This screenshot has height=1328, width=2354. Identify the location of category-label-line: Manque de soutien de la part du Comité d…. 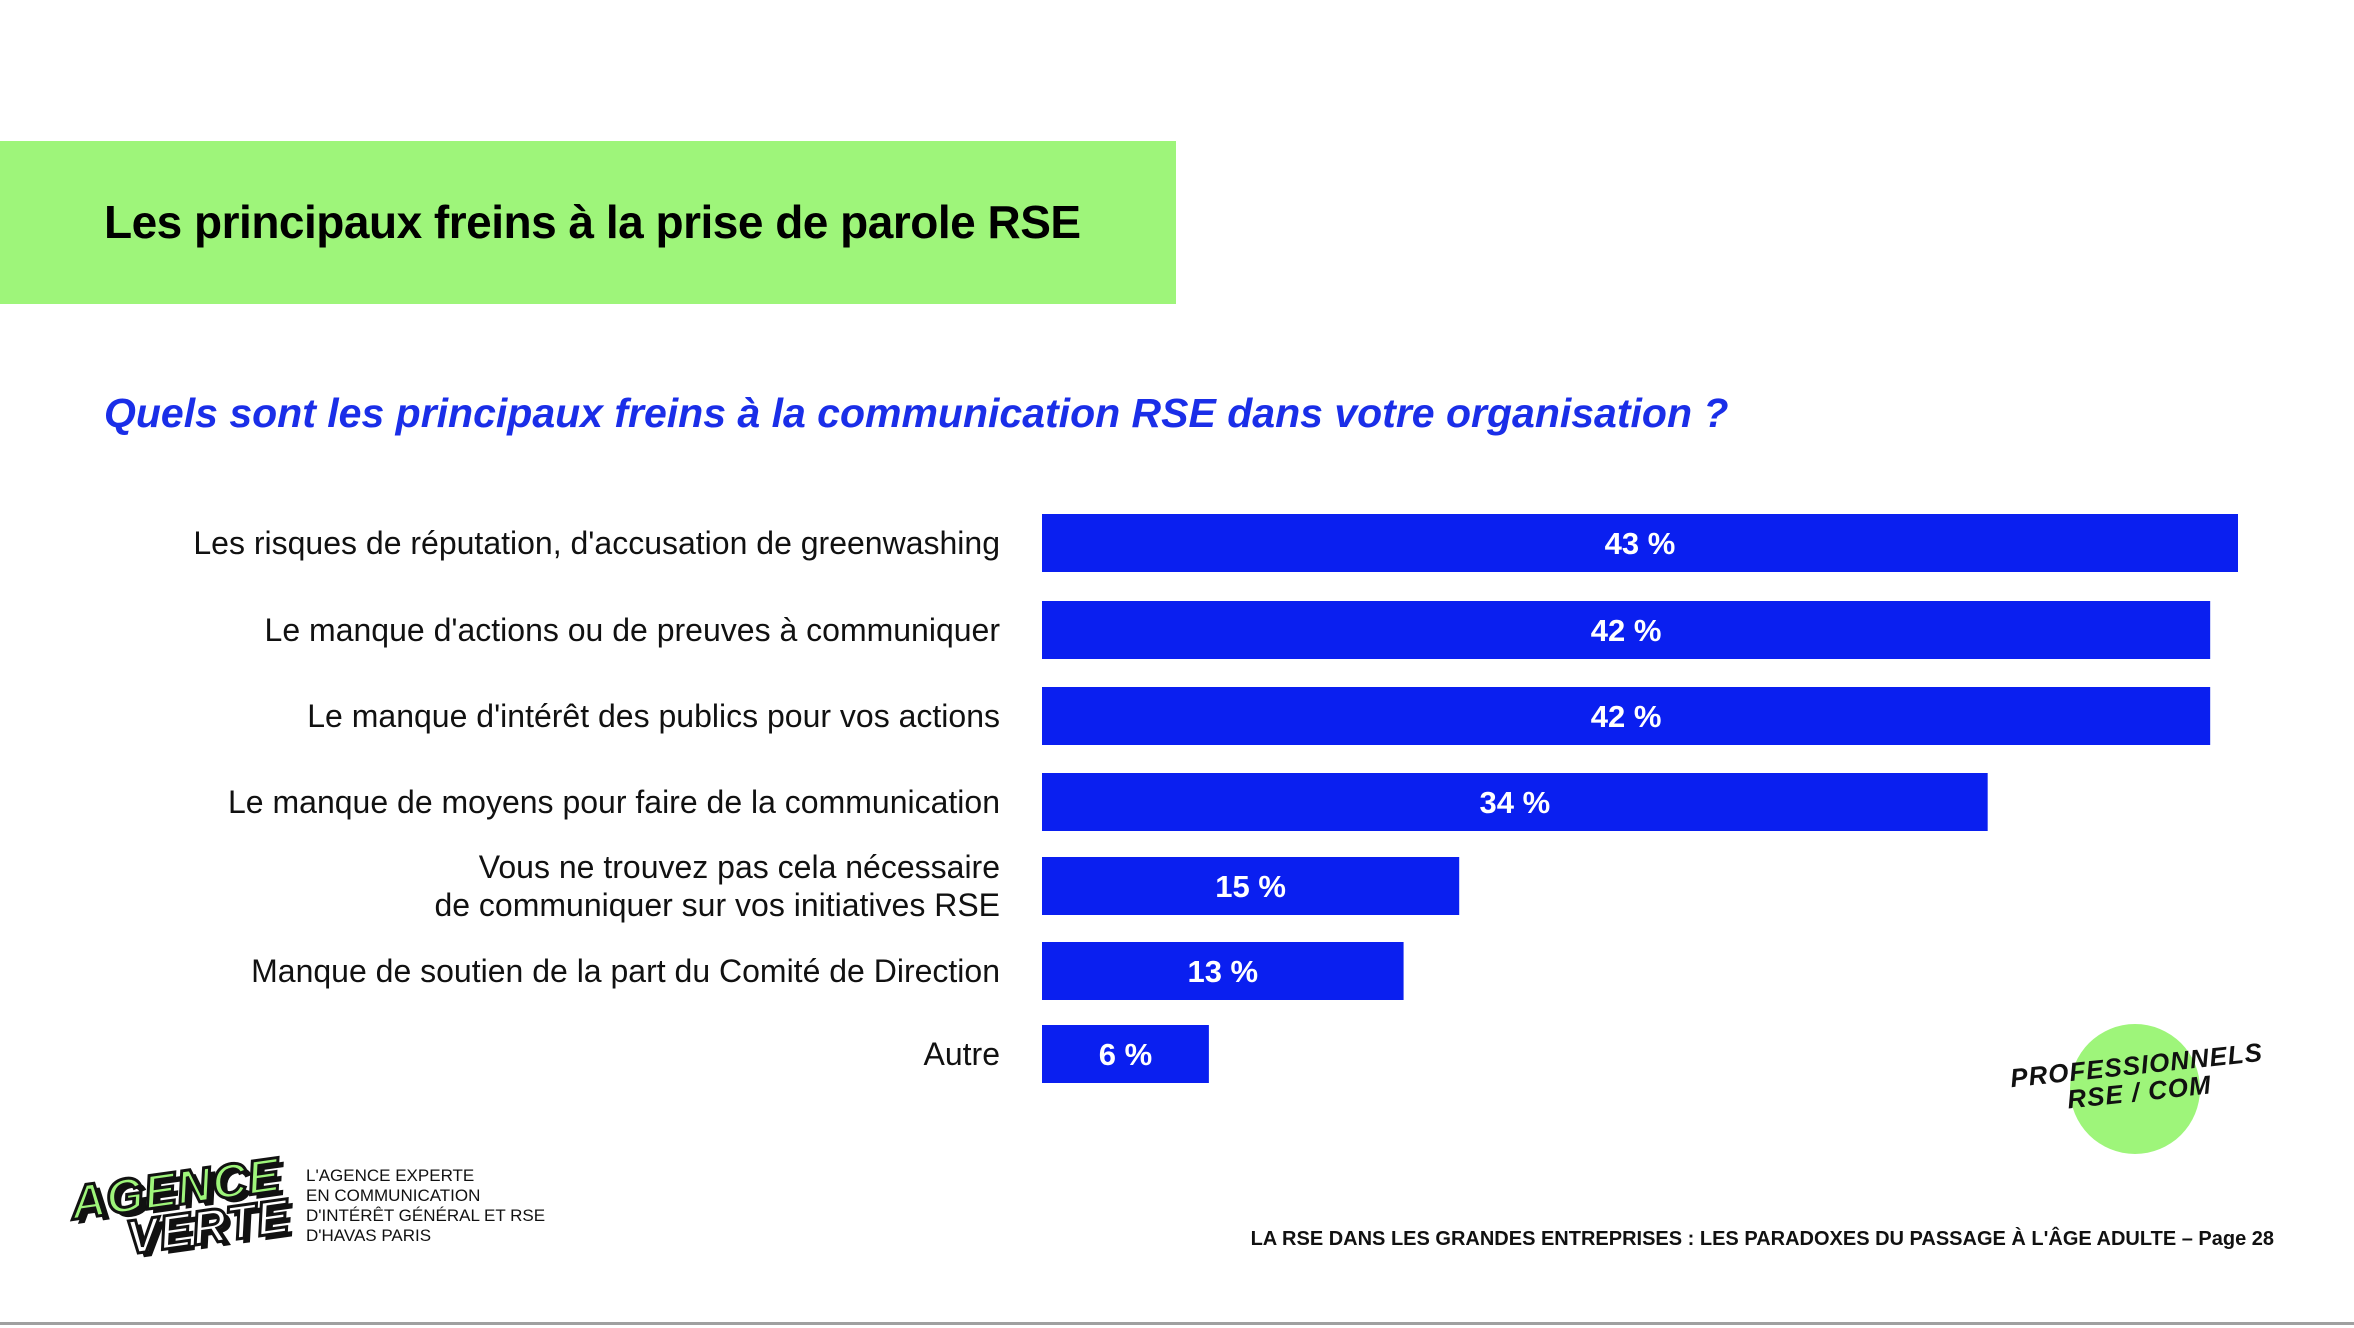
(625, 971).